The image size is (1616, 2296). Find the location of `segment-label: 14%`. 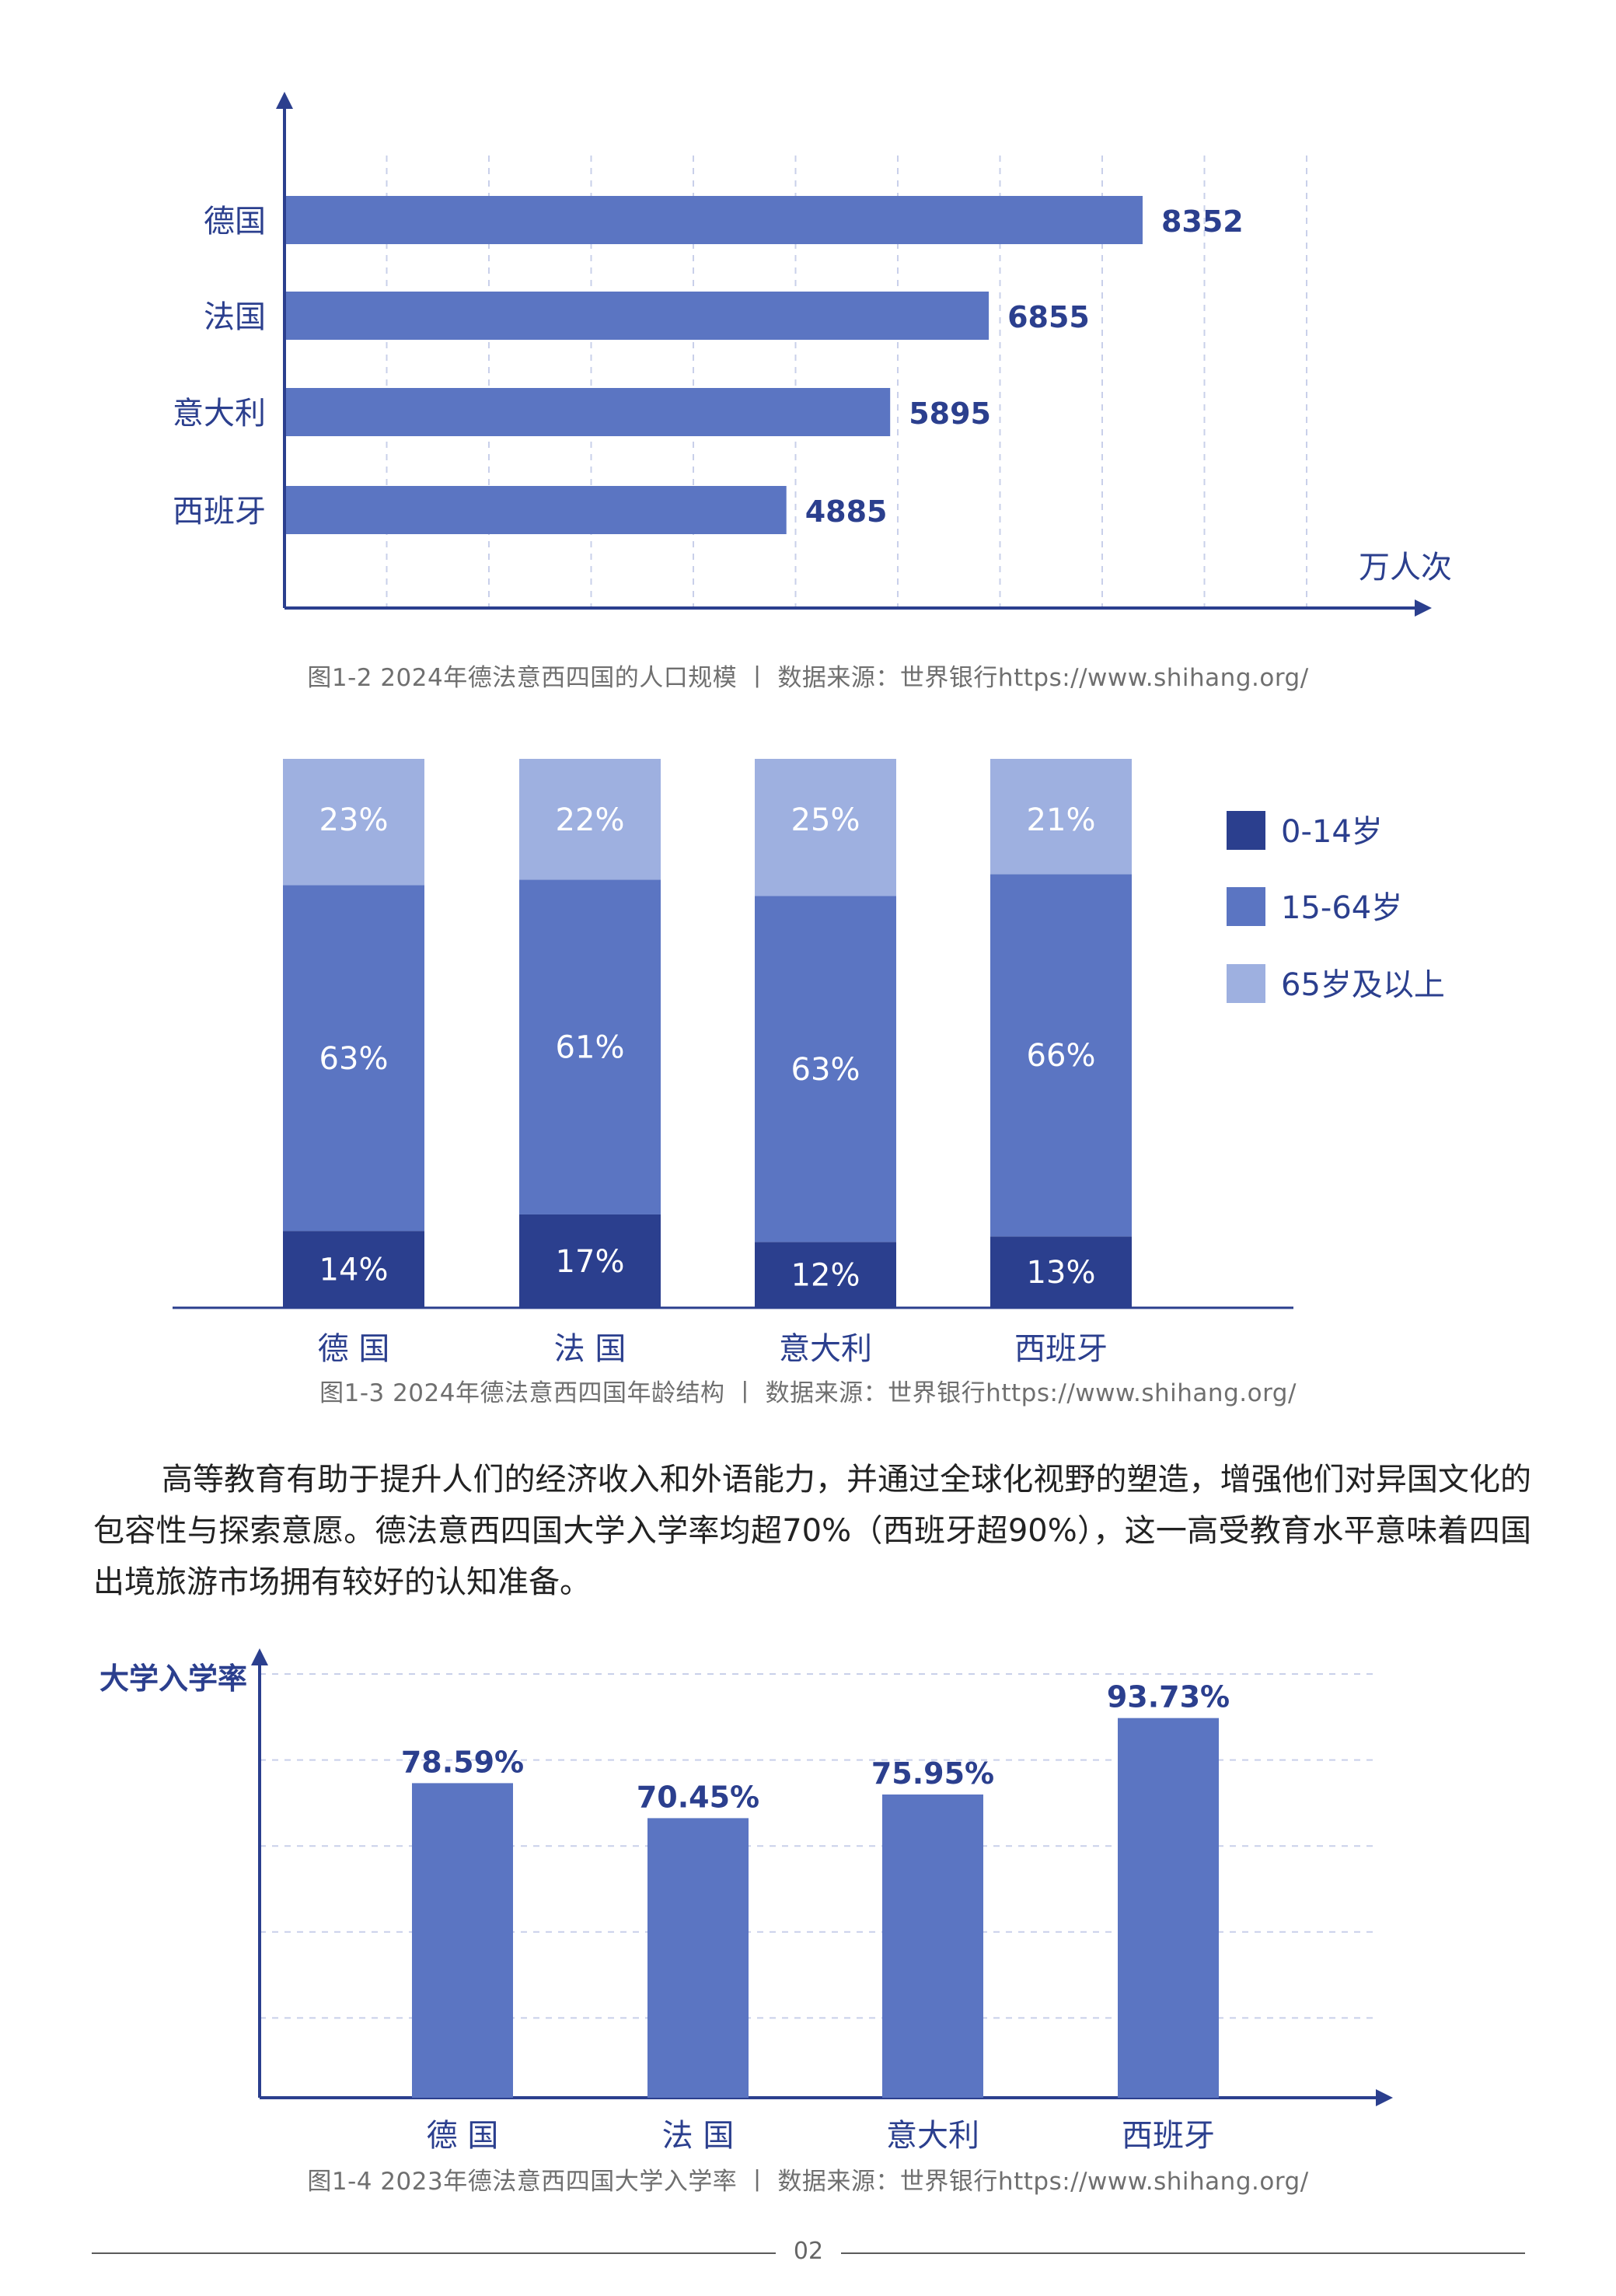

segment-label: 14% is located at coordinates (354, 1270).